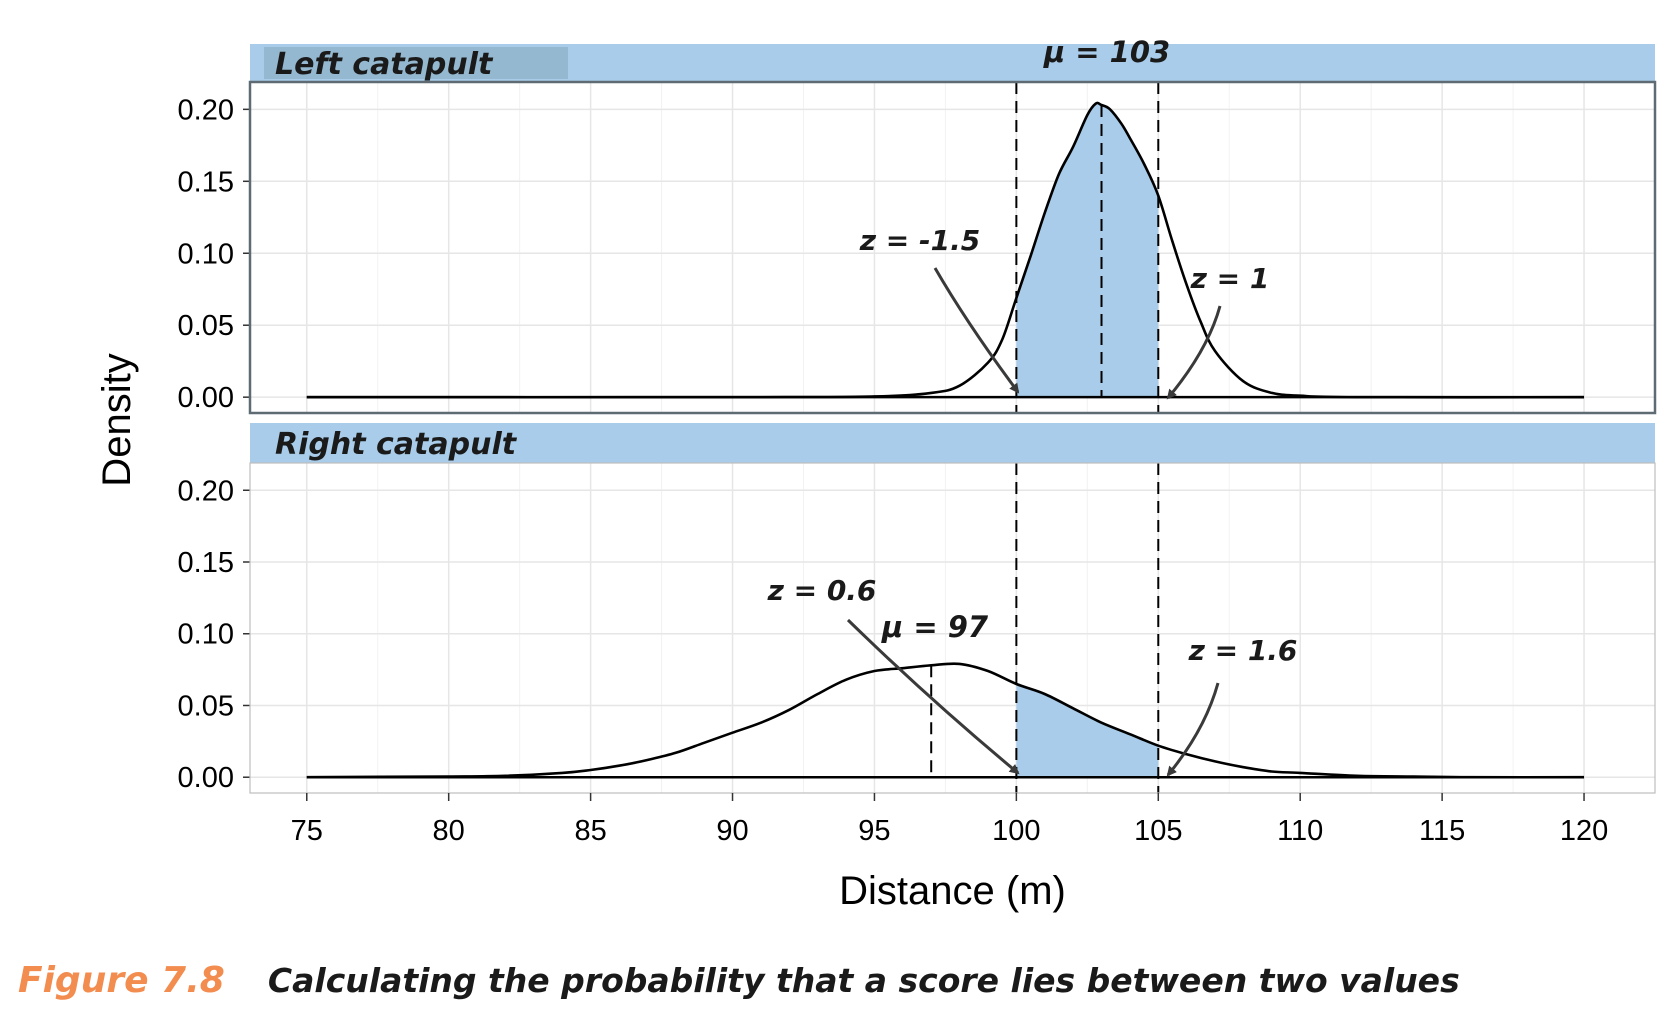 Image resolution: width=1678 pixels, height=1028 pixels. I want to click on facet-strip, so click(952, 443).